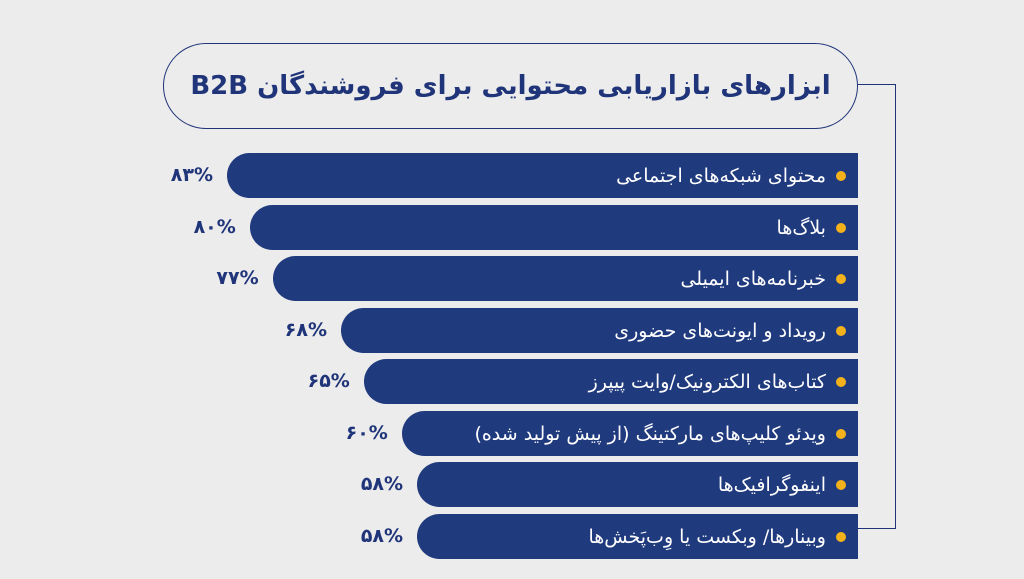 The width and height of the screenshot is (1024, 579). I want to click on bar: خبرنامه‌های ایمیلی, so click(565, 278).